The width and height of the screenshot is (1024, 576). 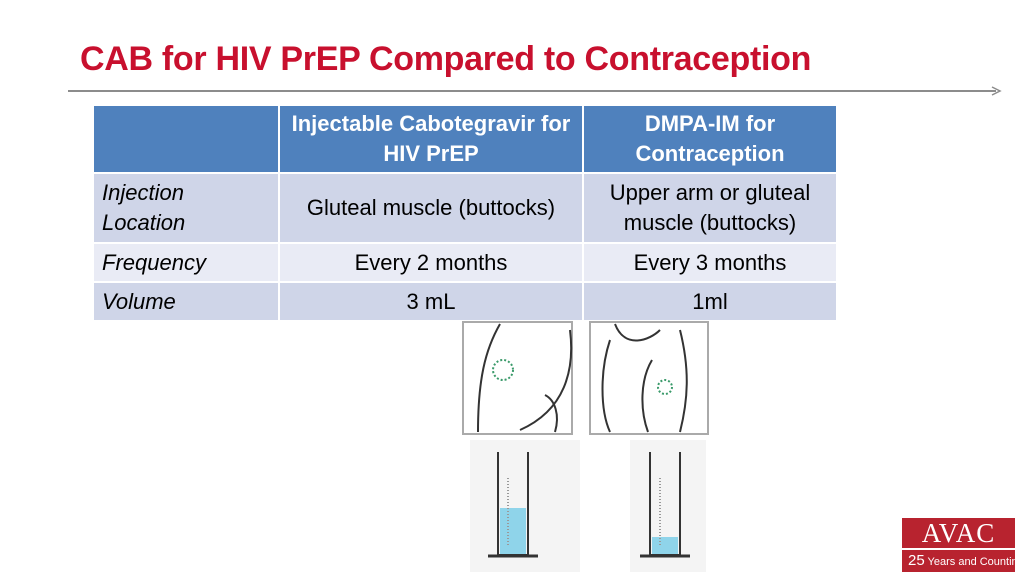 I want to click on header-cell, so click(x=186, y=139).